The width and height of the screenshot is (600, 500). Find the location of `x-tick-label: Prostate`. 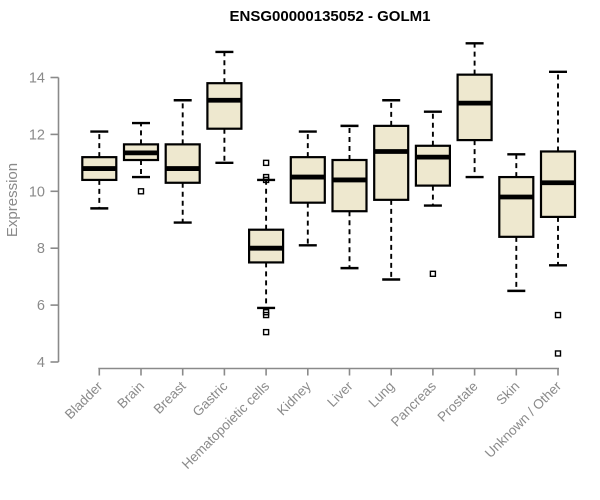

x-tick-label: Prostate is located at coordinates (458, 402).